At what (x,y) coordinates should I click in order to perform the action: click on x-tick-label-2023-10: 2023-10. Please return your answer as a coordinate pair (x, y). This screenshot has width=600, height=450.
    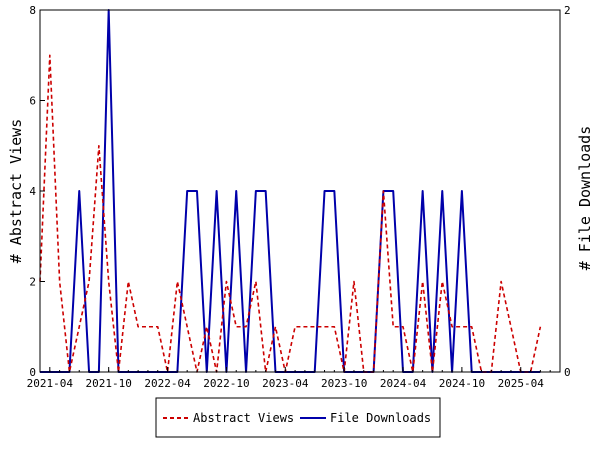
    Looking at the image, I should click on (344, 383).